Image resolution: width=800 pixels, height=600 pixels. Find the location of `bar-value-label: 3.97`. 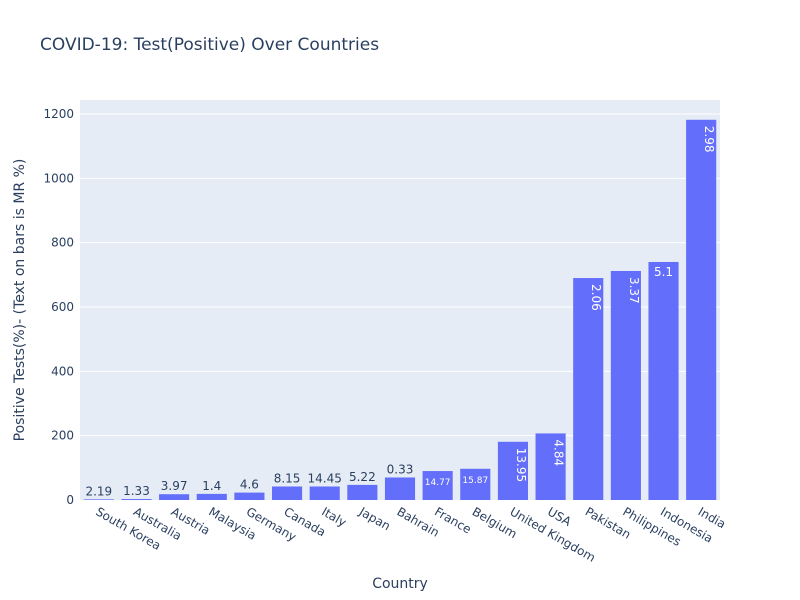

bar-value-label: 3.97 is located at coordinates (174, 486).